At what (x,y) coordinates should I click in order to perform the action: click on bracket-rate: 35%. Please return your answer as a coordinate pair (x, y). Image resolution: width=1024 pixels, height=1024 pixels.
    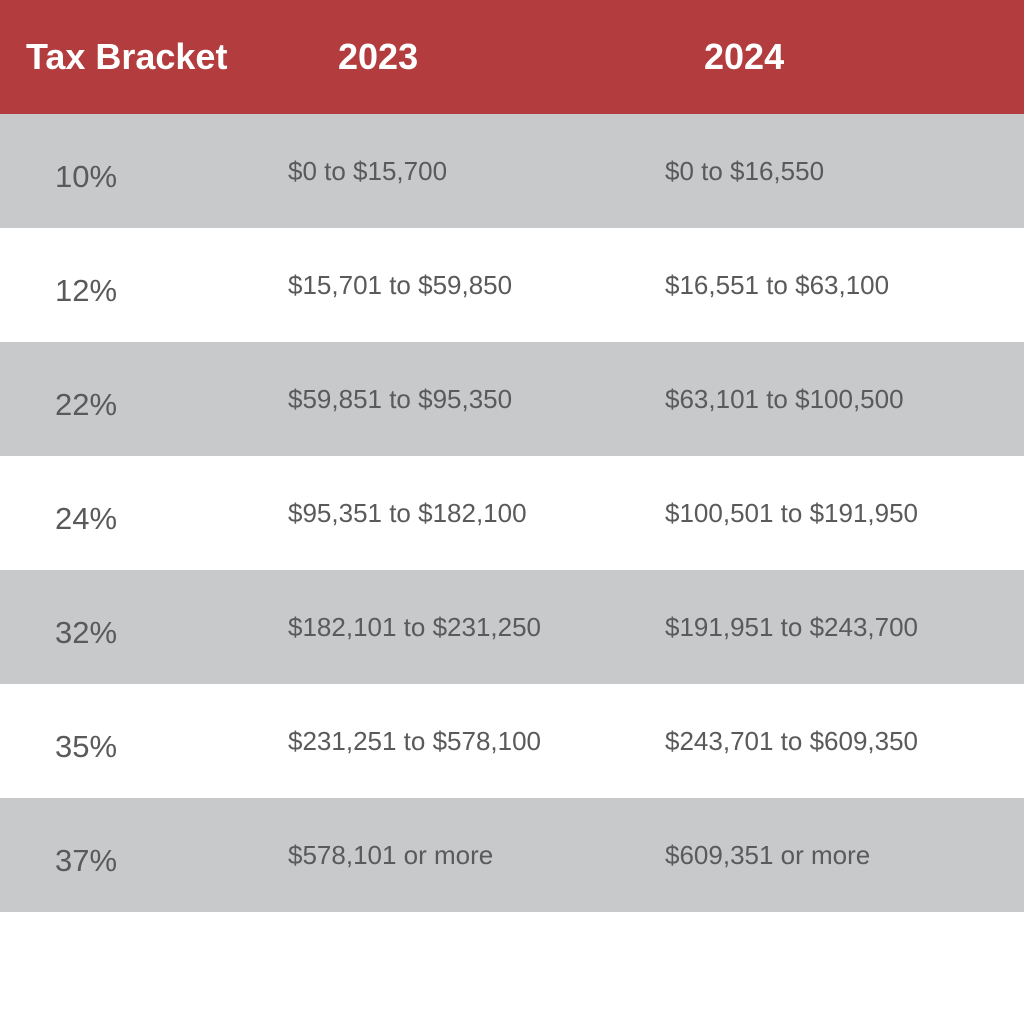
    Looking at the image, I should click on (86, 746).